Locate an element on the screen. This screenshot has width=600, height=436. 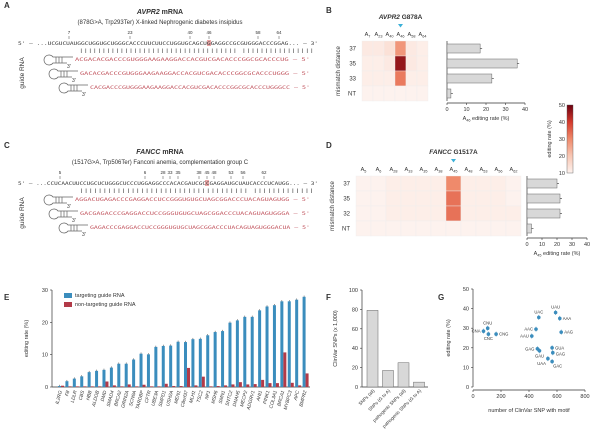
column-label: A7 is located at coordinates (368, 35).